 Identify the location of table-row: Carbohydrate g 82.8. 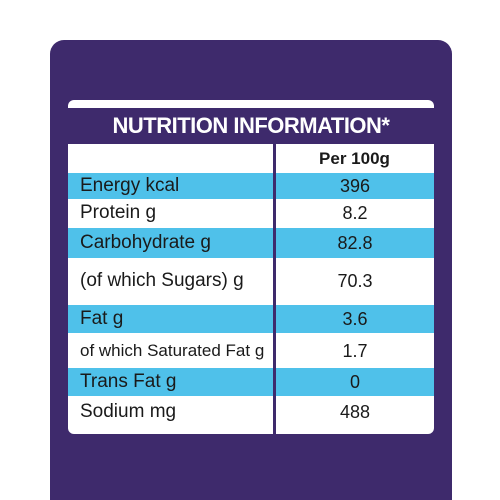
(251, 243).